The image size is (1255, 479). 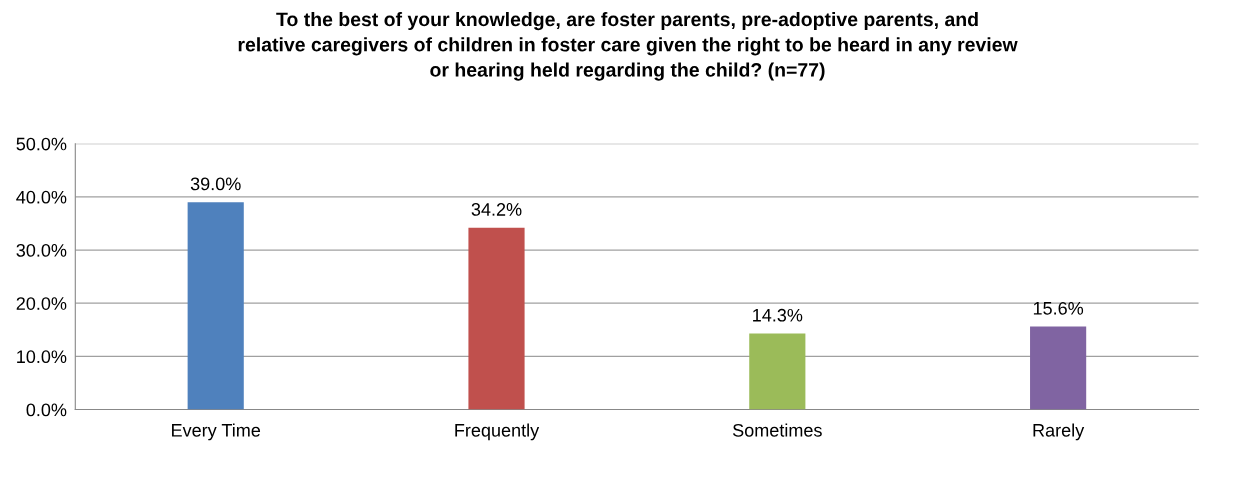 I want to click on x-tick-label: Frequently, so click(x=497, y=432).